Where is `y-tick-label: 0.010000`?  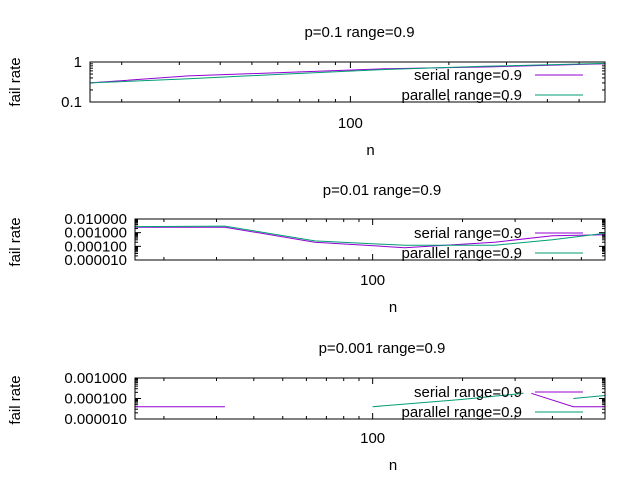
y-tick-label: 0.010000 is located at coordinates (95, 219).